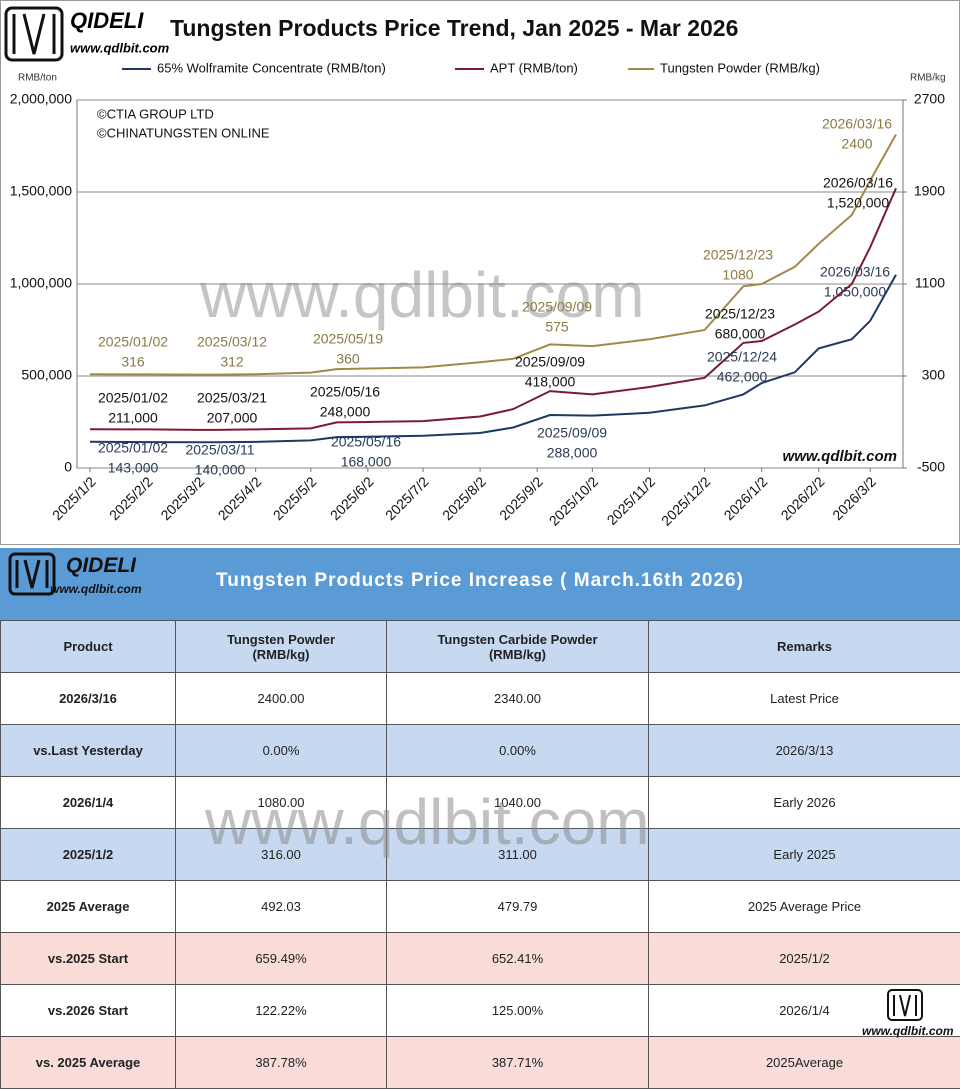 This screenshot has height=1090, width=960. What do you see at coordinates (37, 78) in the screenshot?
I see `y-axis-label: RMB/ton` at bounding box center [37, 78].